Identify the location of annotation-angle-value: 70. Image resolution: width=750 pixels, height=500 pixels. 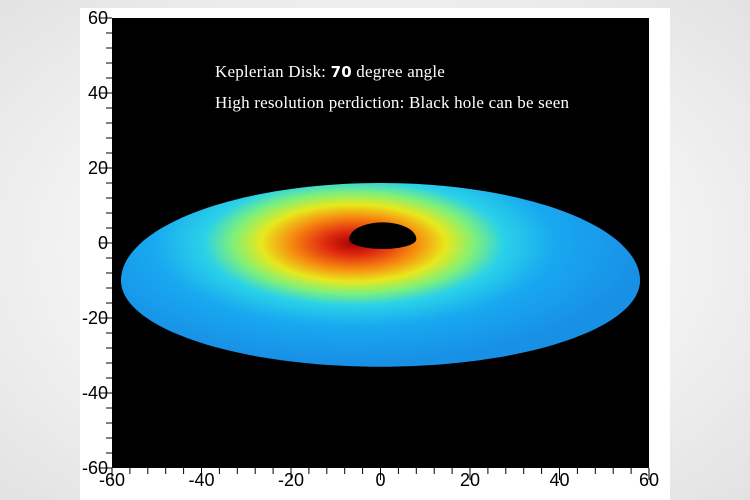
(341, 72).